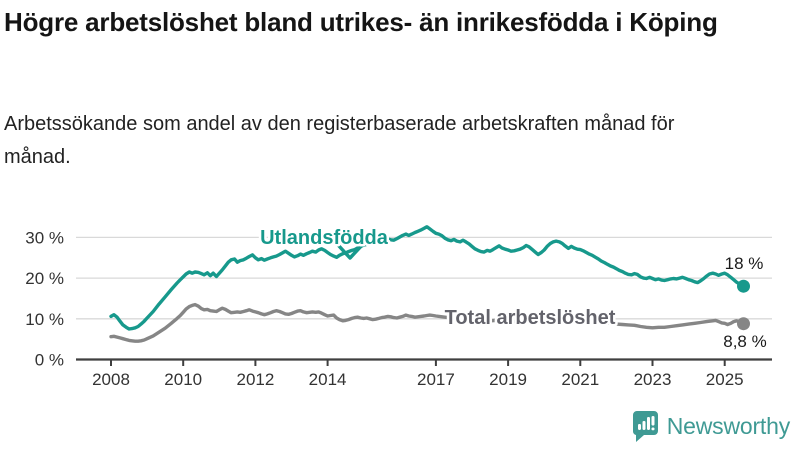  What do you see at coordinates (328, 379) in the screenshot?
I see `x-tick-2014: 2014` at bounding box center [328, 379].